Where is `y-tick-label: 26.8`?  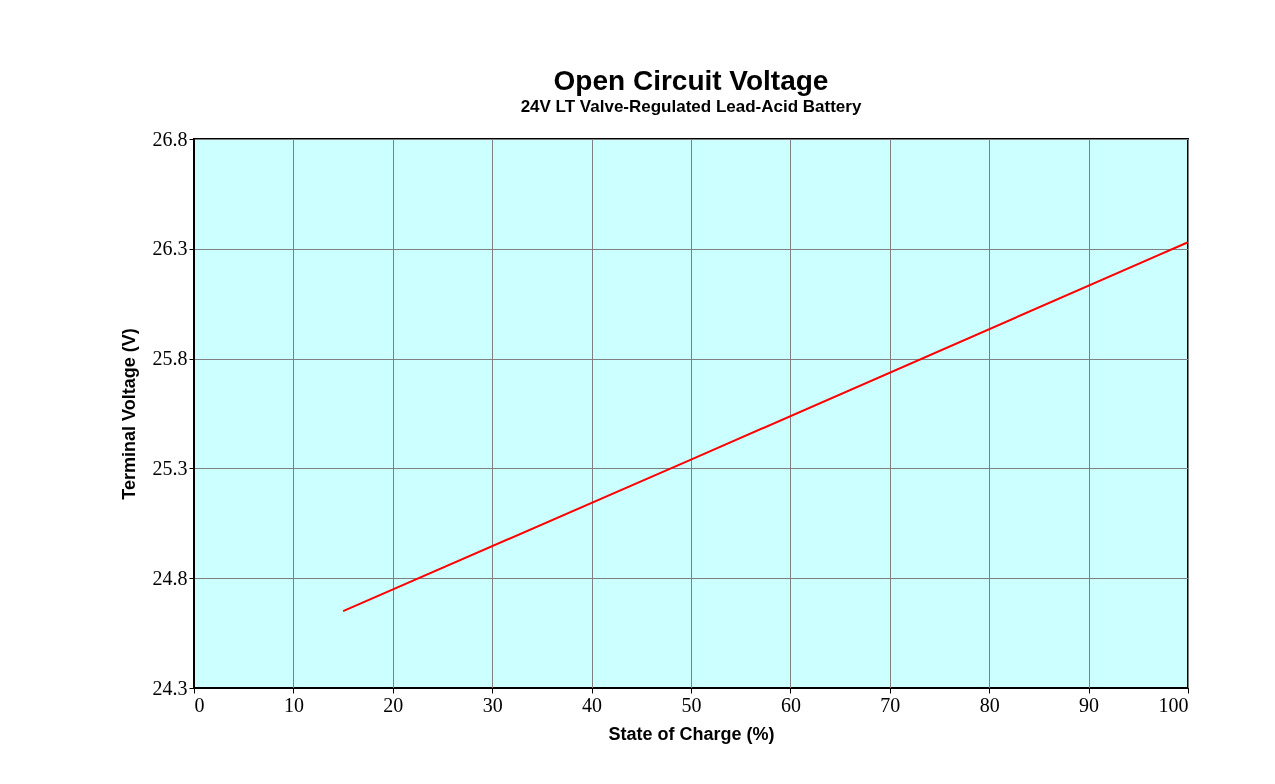
y-tick-label: 26.8 is located at coordinates (170, 138).